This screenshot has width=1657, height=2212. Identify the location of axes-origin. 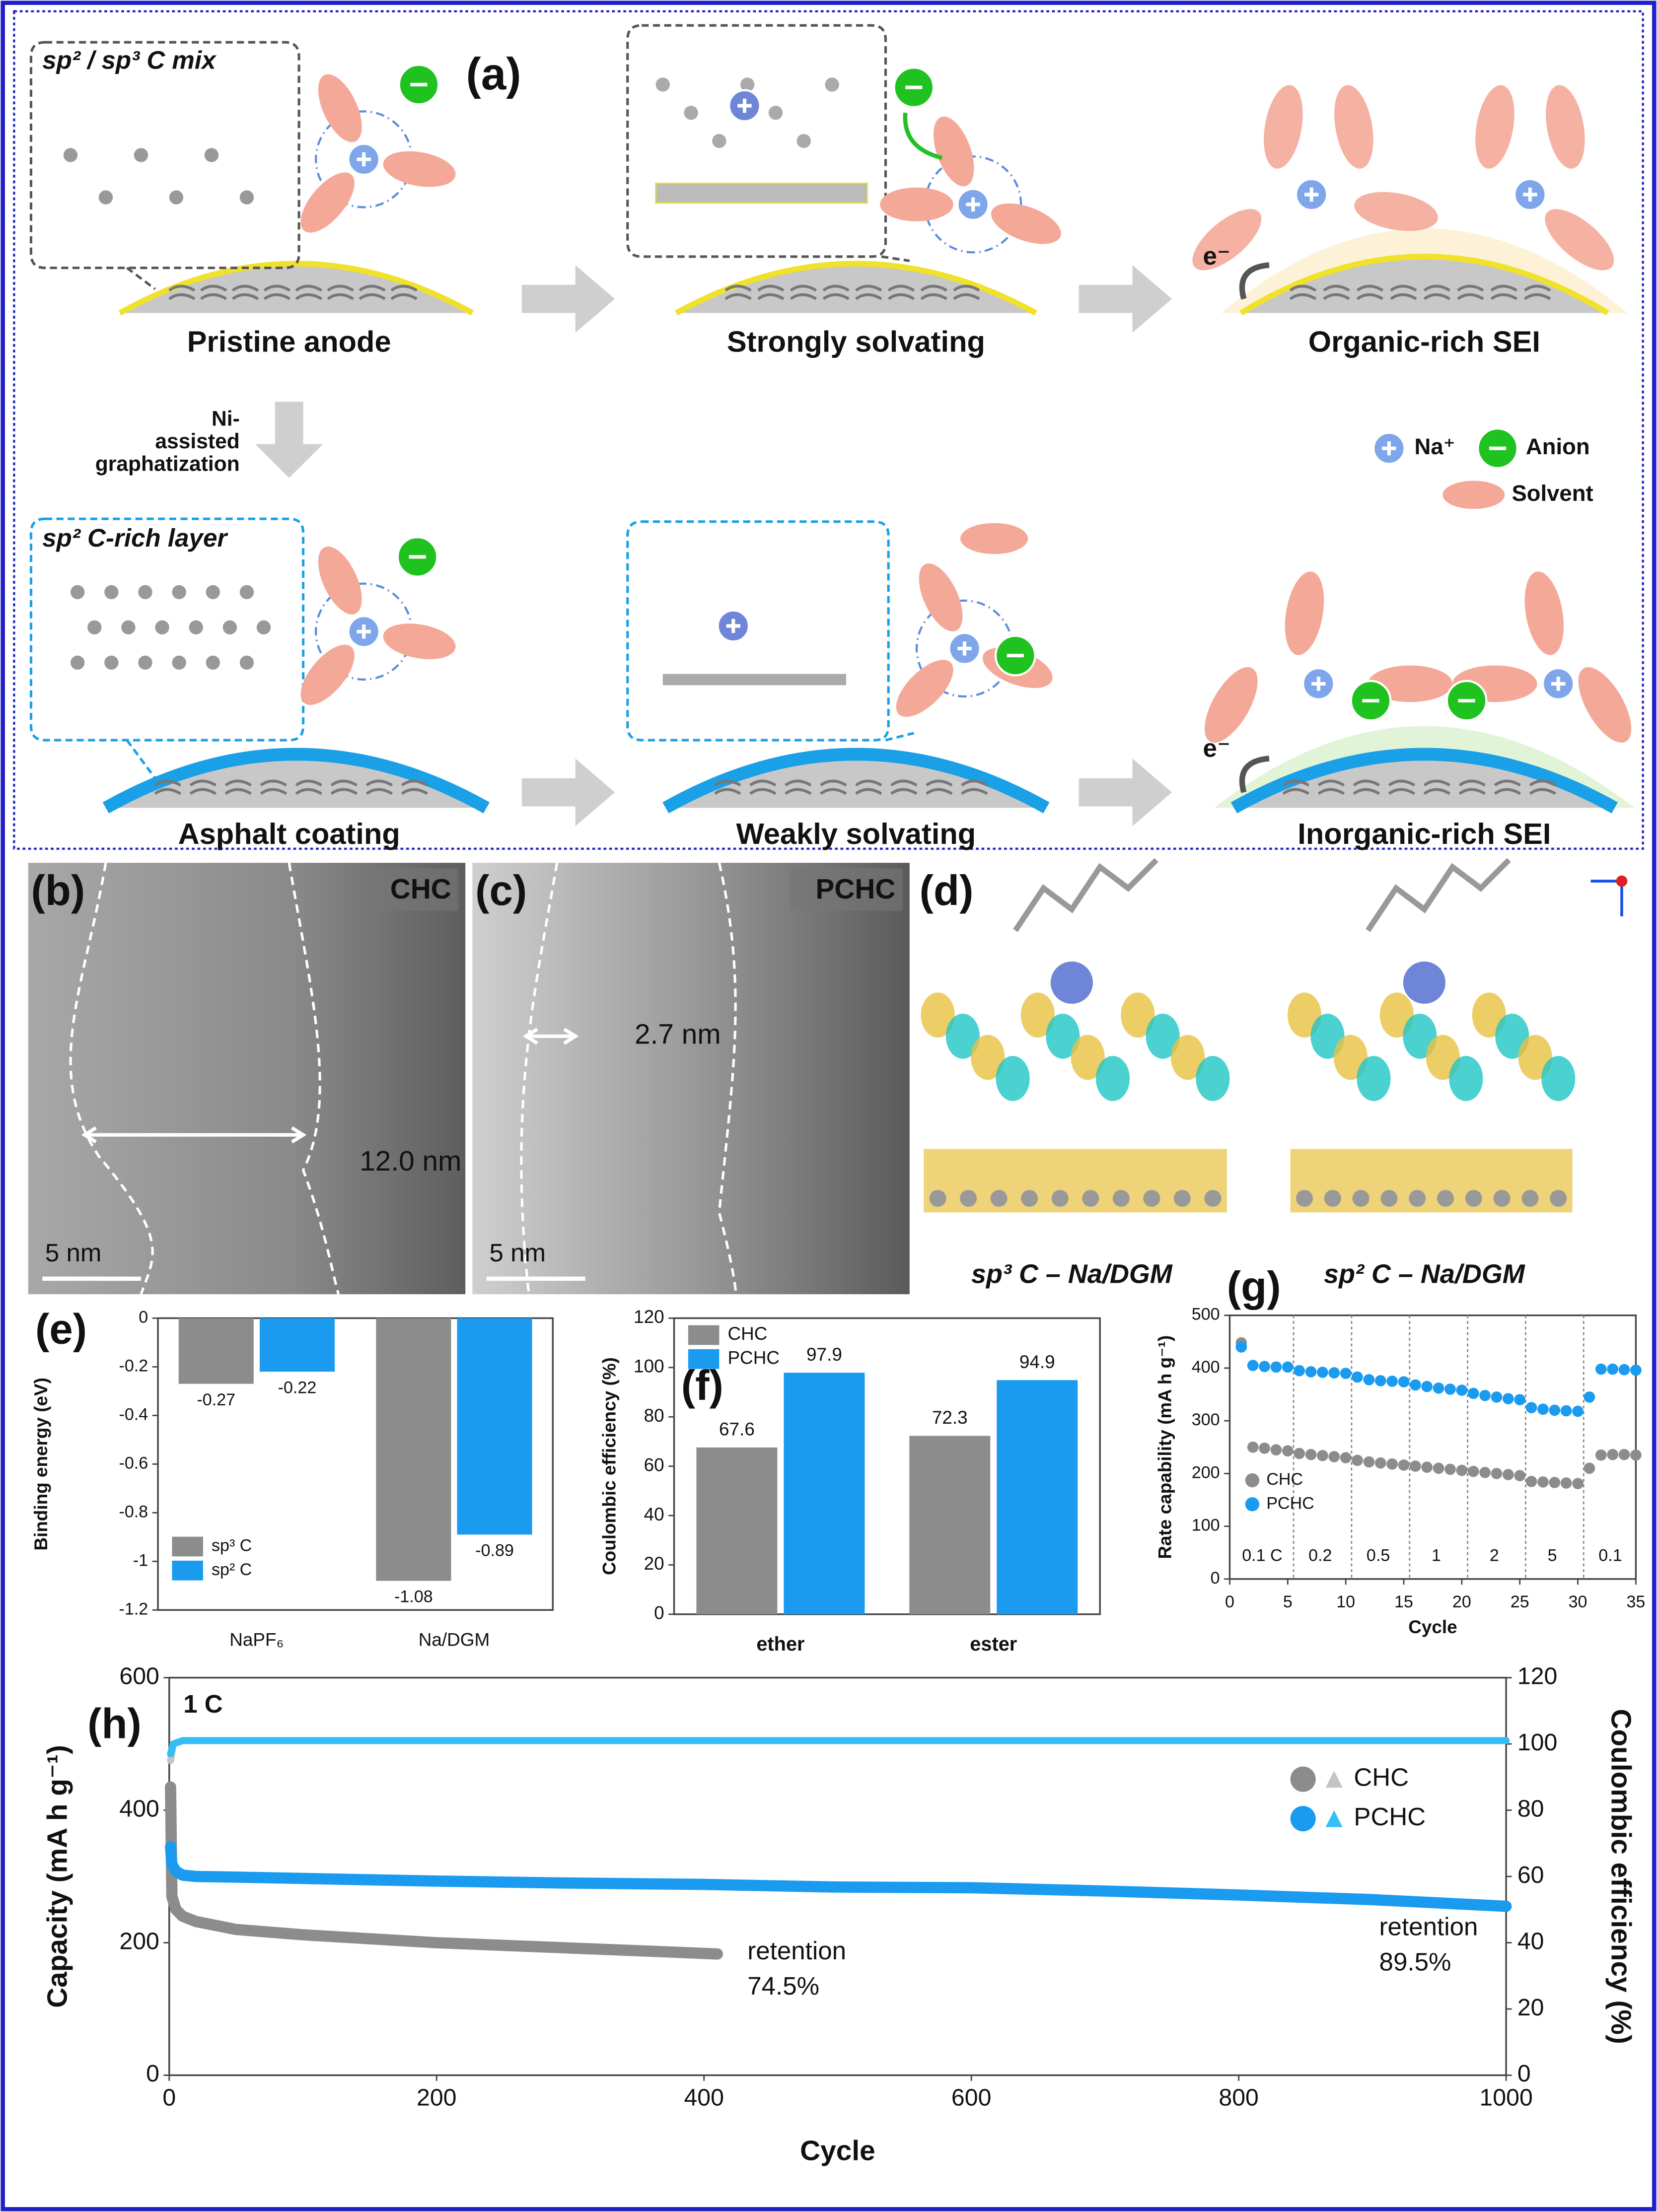
(1622, 881).